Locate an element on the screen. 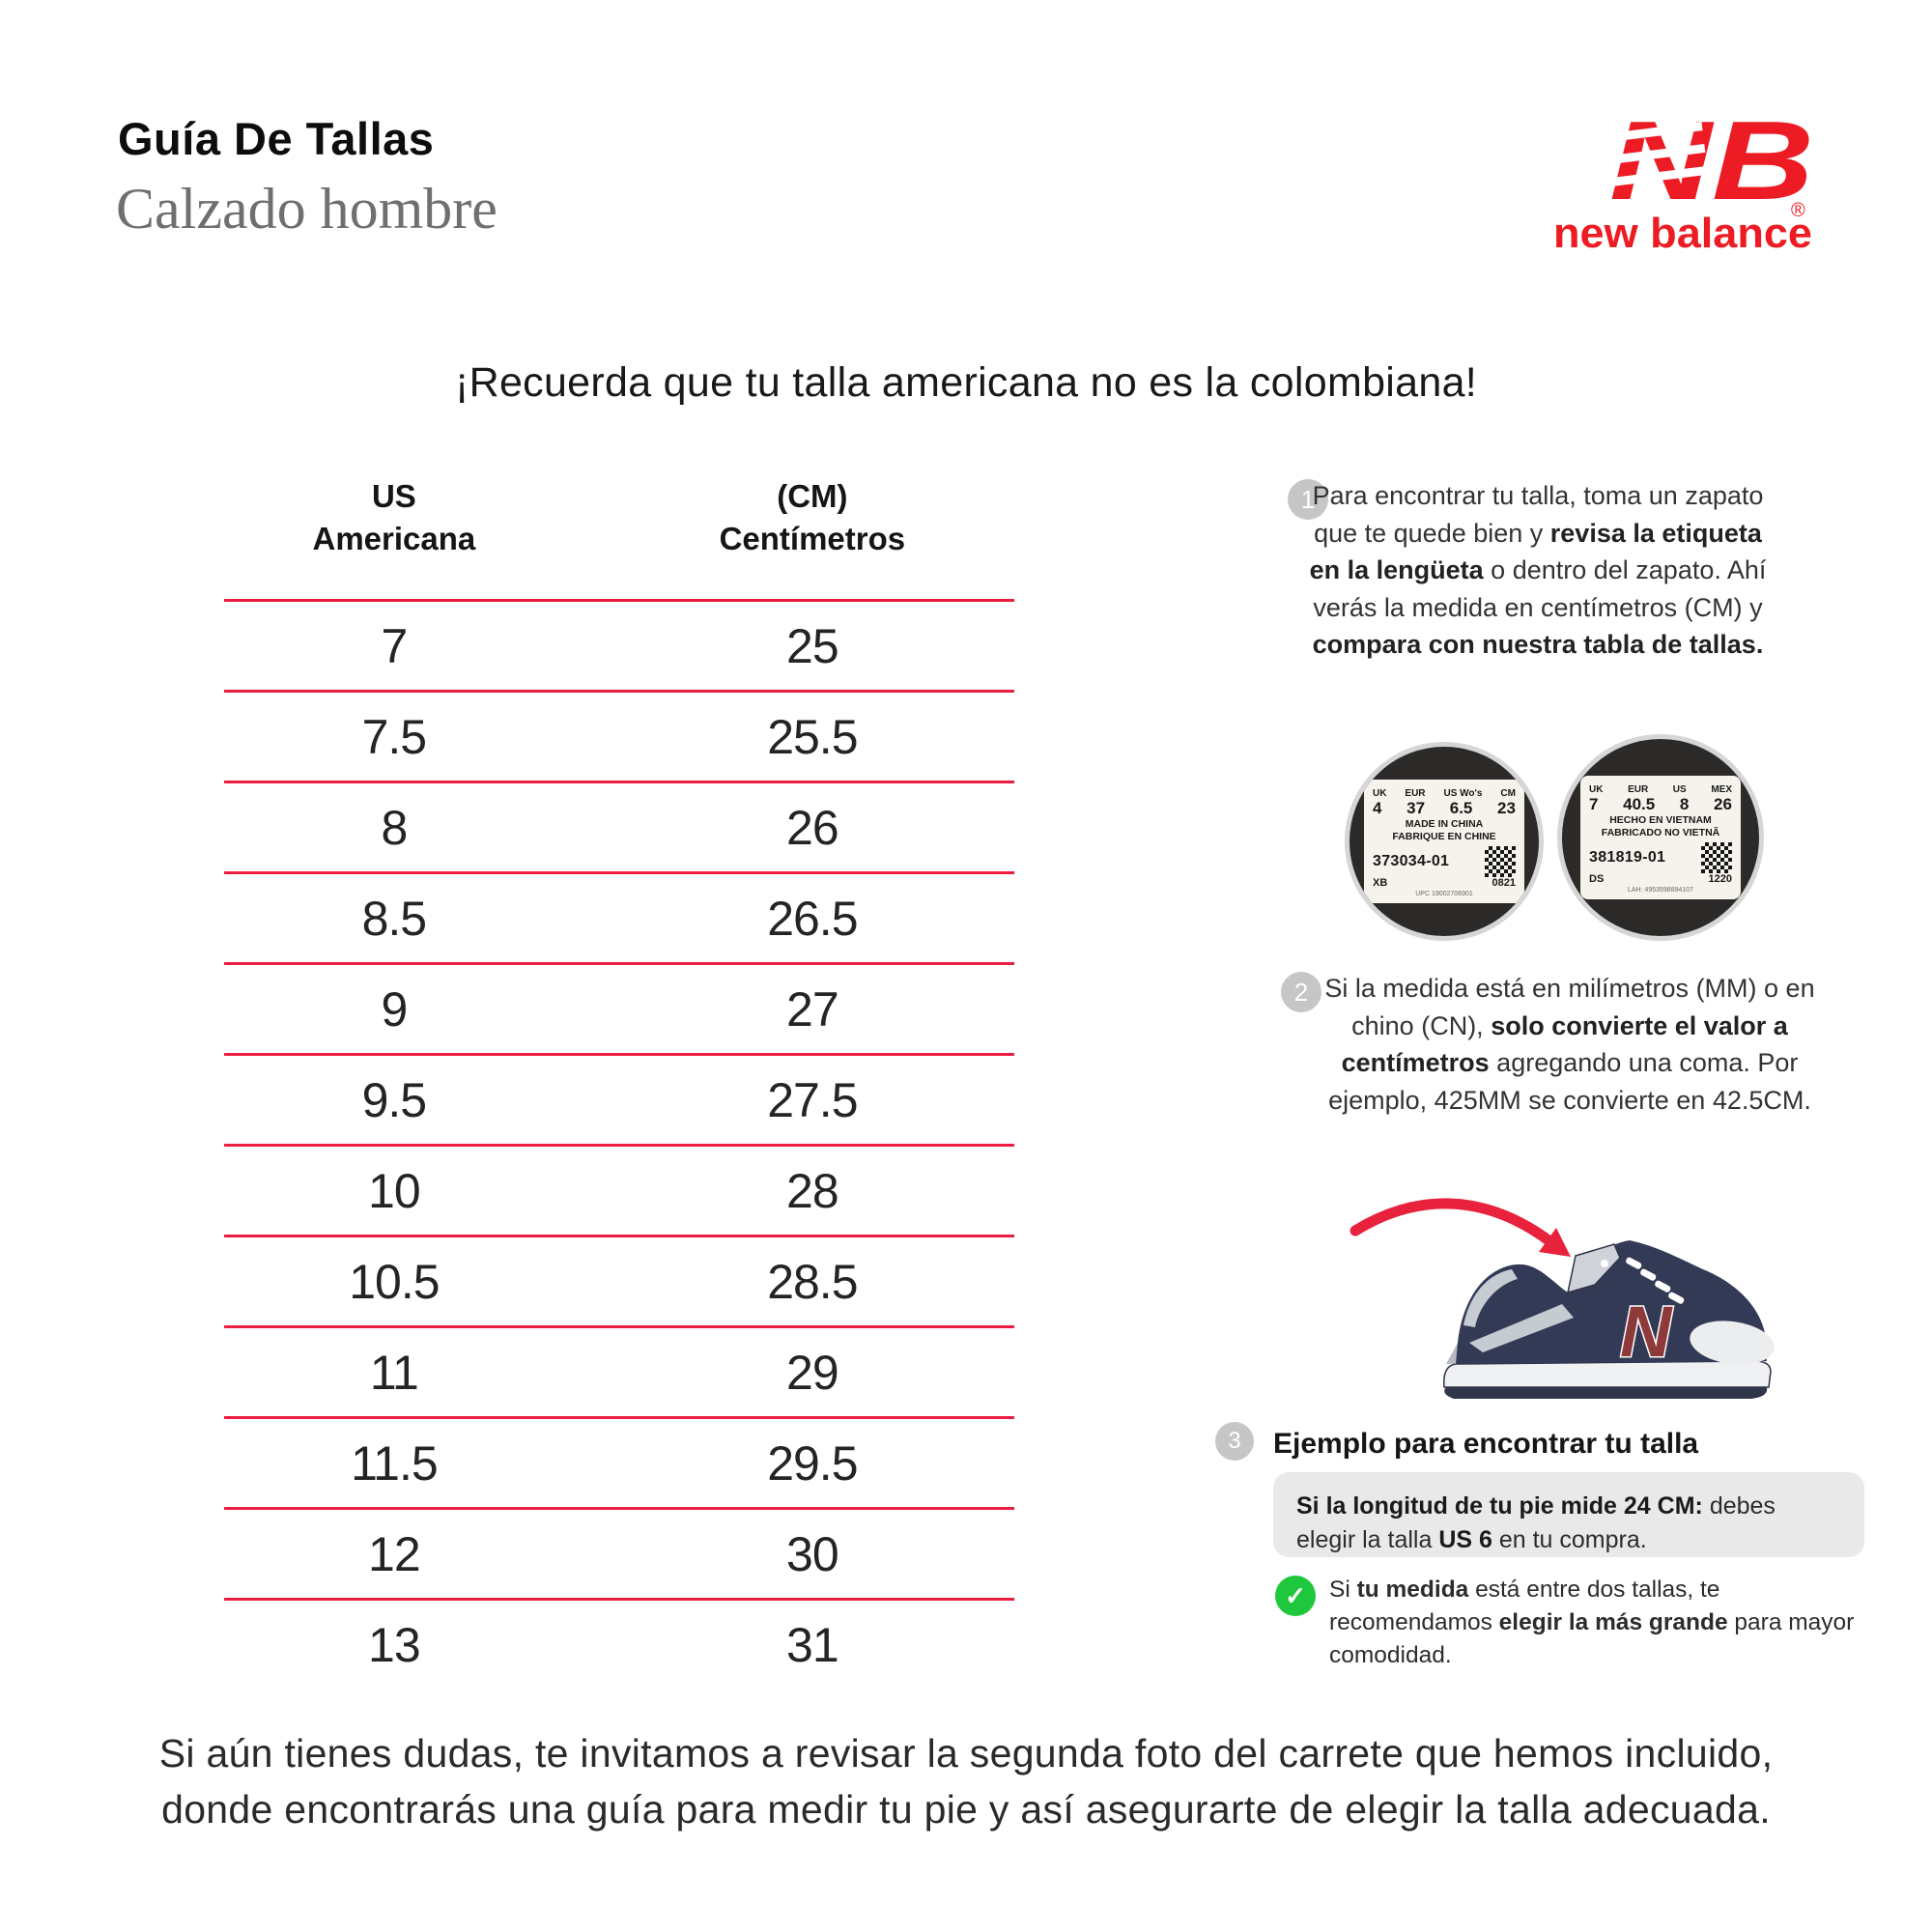 Image resolution: width=1932 pixels, height=1932 pixels. table-row: 11.5 29.5 is located at coordinates (619, 1461).